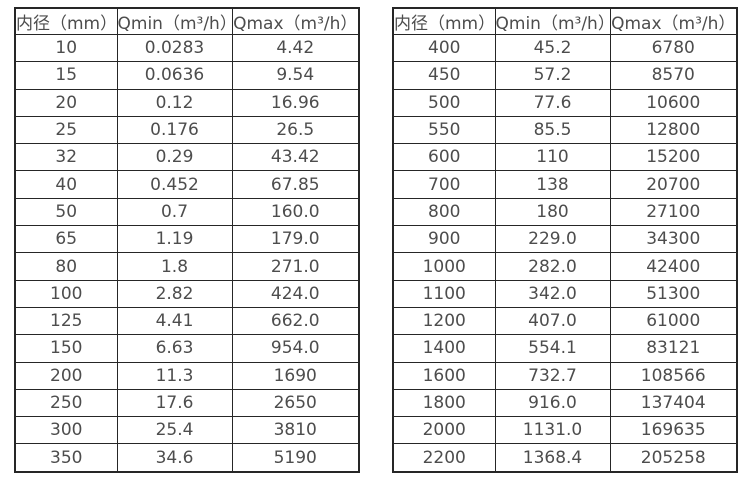 The width and height of the screenshot is (750, 483). I want to click on table-cell: 350, so click(66, 458).